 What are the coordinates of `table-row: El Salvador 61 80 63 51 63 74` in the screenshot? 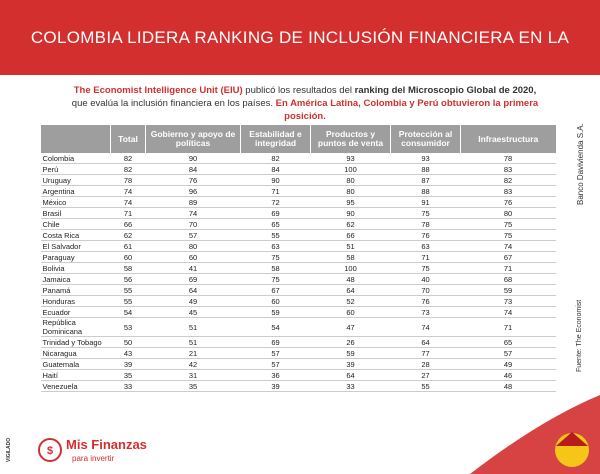 It's located at (298, 246).